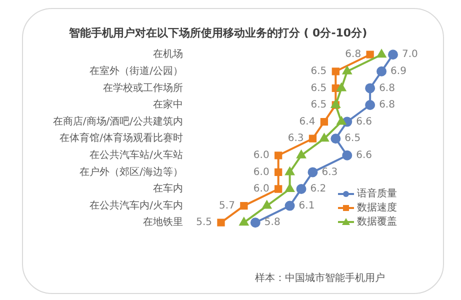 This screenshot has height=300, width=461. What do you see at coordinates (136, 205) in the screenshot?
I see `y-tick-label: 在公共汽车内/火车内` at bounding box center [136, 205].